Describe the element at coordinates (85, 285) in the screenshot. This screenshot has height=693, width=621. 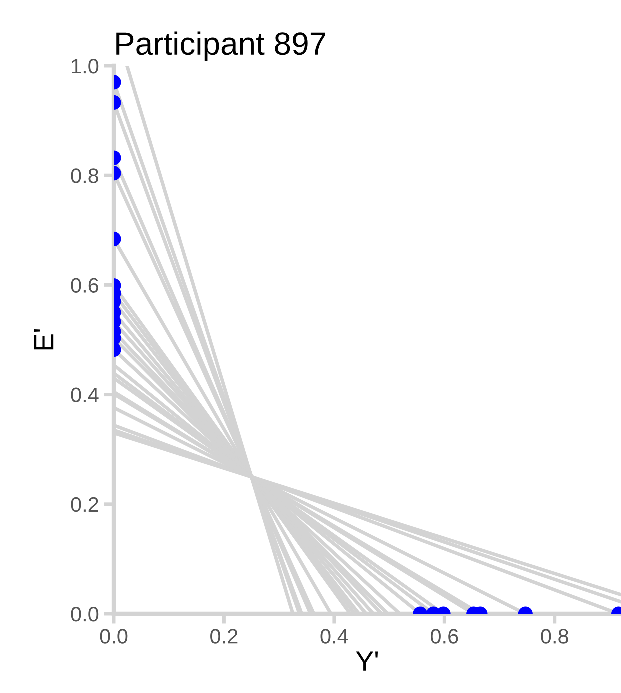
I see `y-tick-label: 0.6` at that location.